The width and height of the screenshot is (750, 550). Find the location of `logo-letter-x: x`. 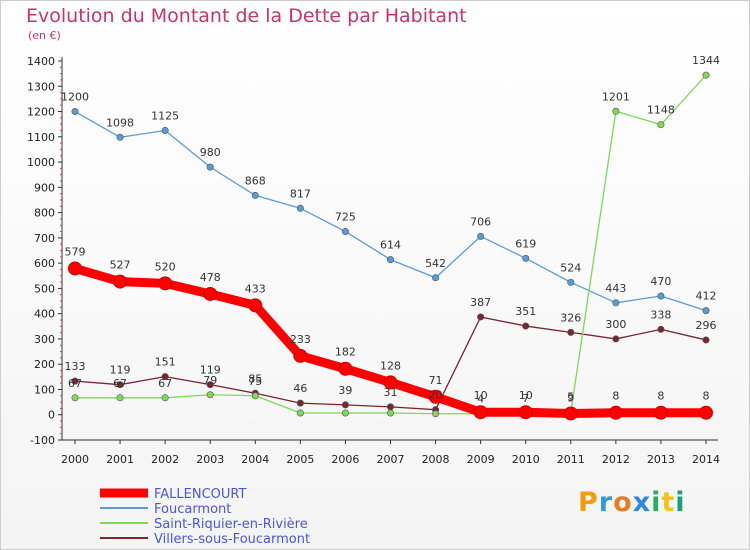

logo-letter-x: x is located at coordinates (642, 502).